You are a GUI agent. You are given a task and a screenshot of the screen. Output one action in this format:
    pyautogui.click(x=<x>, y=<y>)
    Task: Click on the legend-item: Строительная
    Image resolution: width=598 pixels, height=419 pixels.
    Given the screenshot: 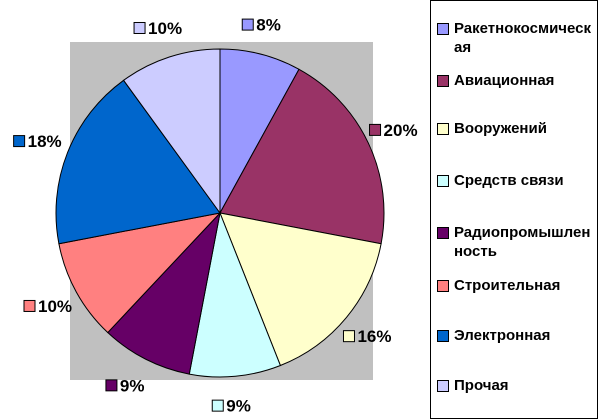 What is the action you would take?
    pyautogui.click(x=515, y=285)
    